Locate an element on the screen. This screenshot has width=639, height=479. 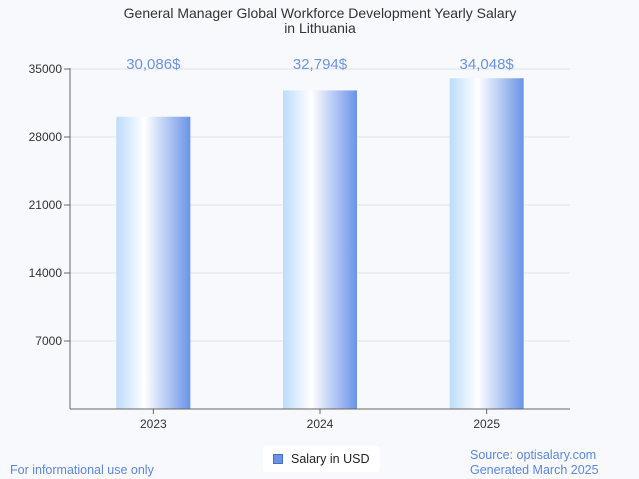
y-axis-ticks: 7000 14000 21000 28000 35000 is located at coordinates (49, 205).